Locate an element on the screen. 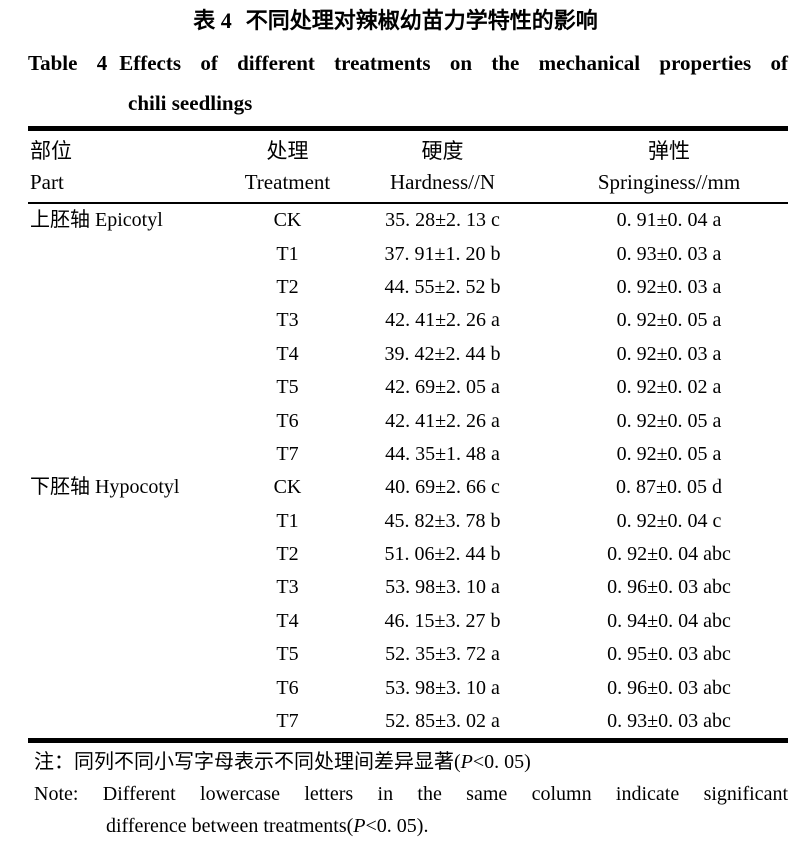 This screenshot has height=846, width=791. springiness-cell: 0. 92±0. 04 c is located at coordinates (669, 520).